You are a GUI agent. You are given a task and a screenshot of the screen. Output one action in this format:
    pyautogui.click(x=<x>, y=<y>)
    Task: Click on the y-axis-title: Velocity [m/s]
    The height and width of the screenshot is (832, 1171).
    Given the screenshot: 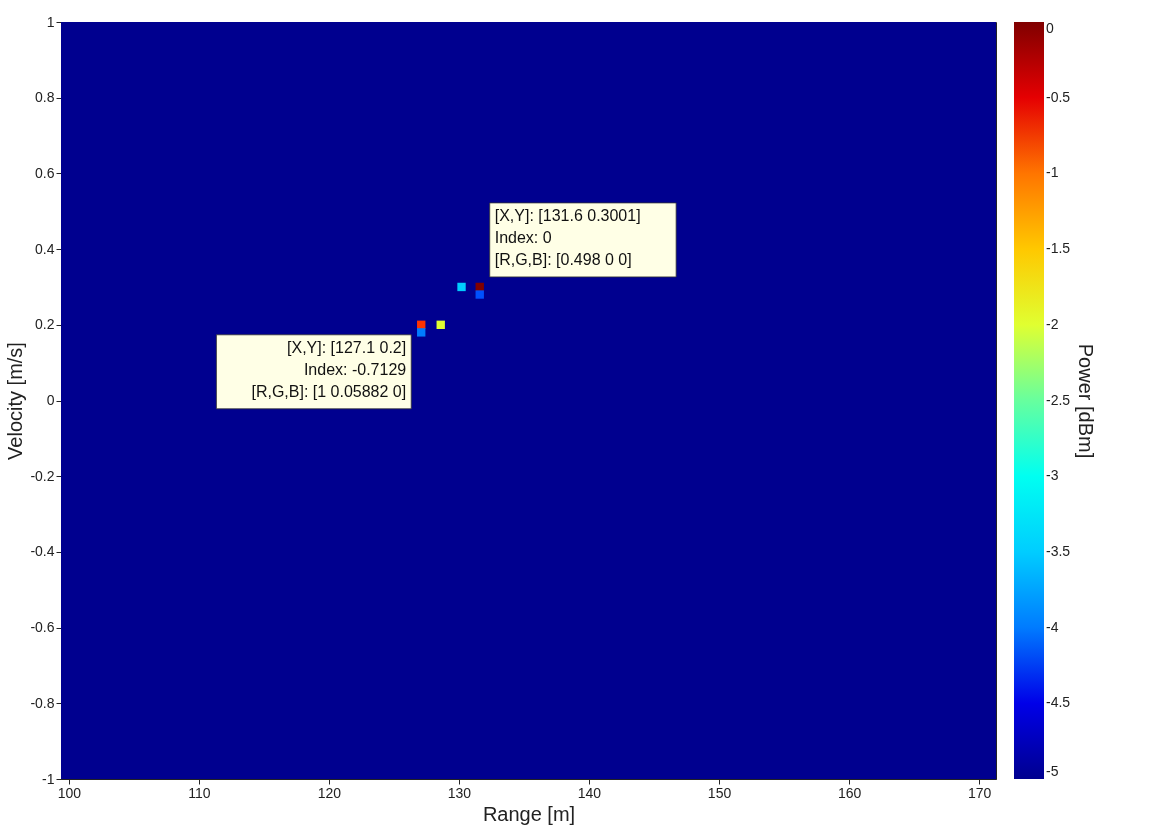 What is the action you would take?
    pyautogui.click(x=15, y=401)
    